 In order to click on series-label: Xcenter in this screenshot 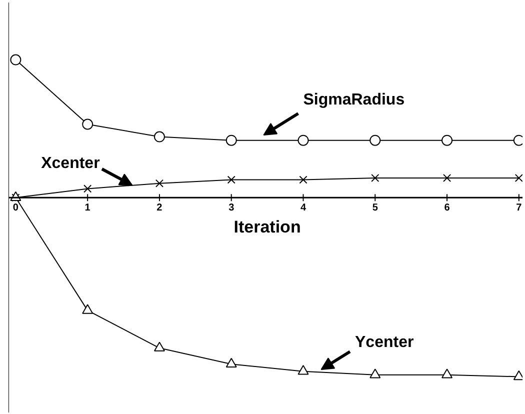, I will do `click(70, 163)`.